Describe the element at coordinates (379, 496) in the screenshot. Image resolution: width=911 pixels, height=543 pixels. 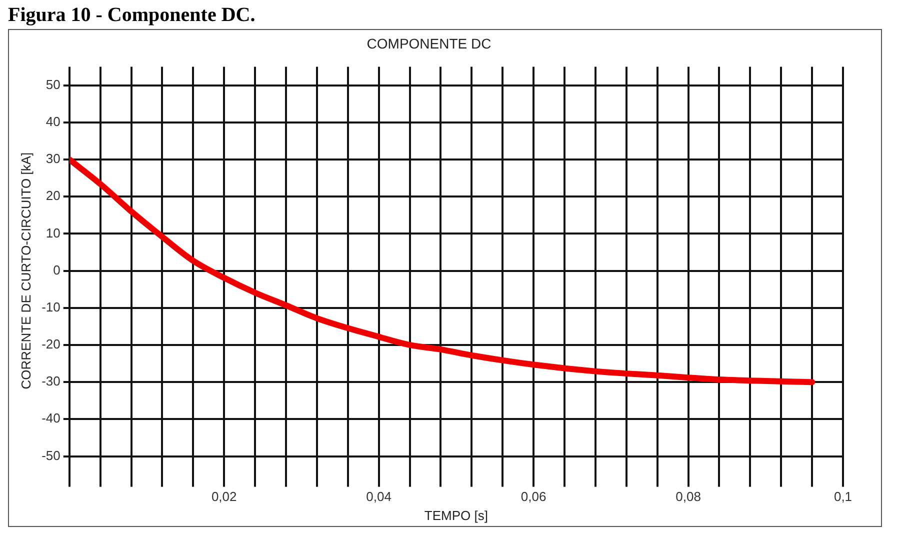
I see `x-tick-label: 0,04` at that location.